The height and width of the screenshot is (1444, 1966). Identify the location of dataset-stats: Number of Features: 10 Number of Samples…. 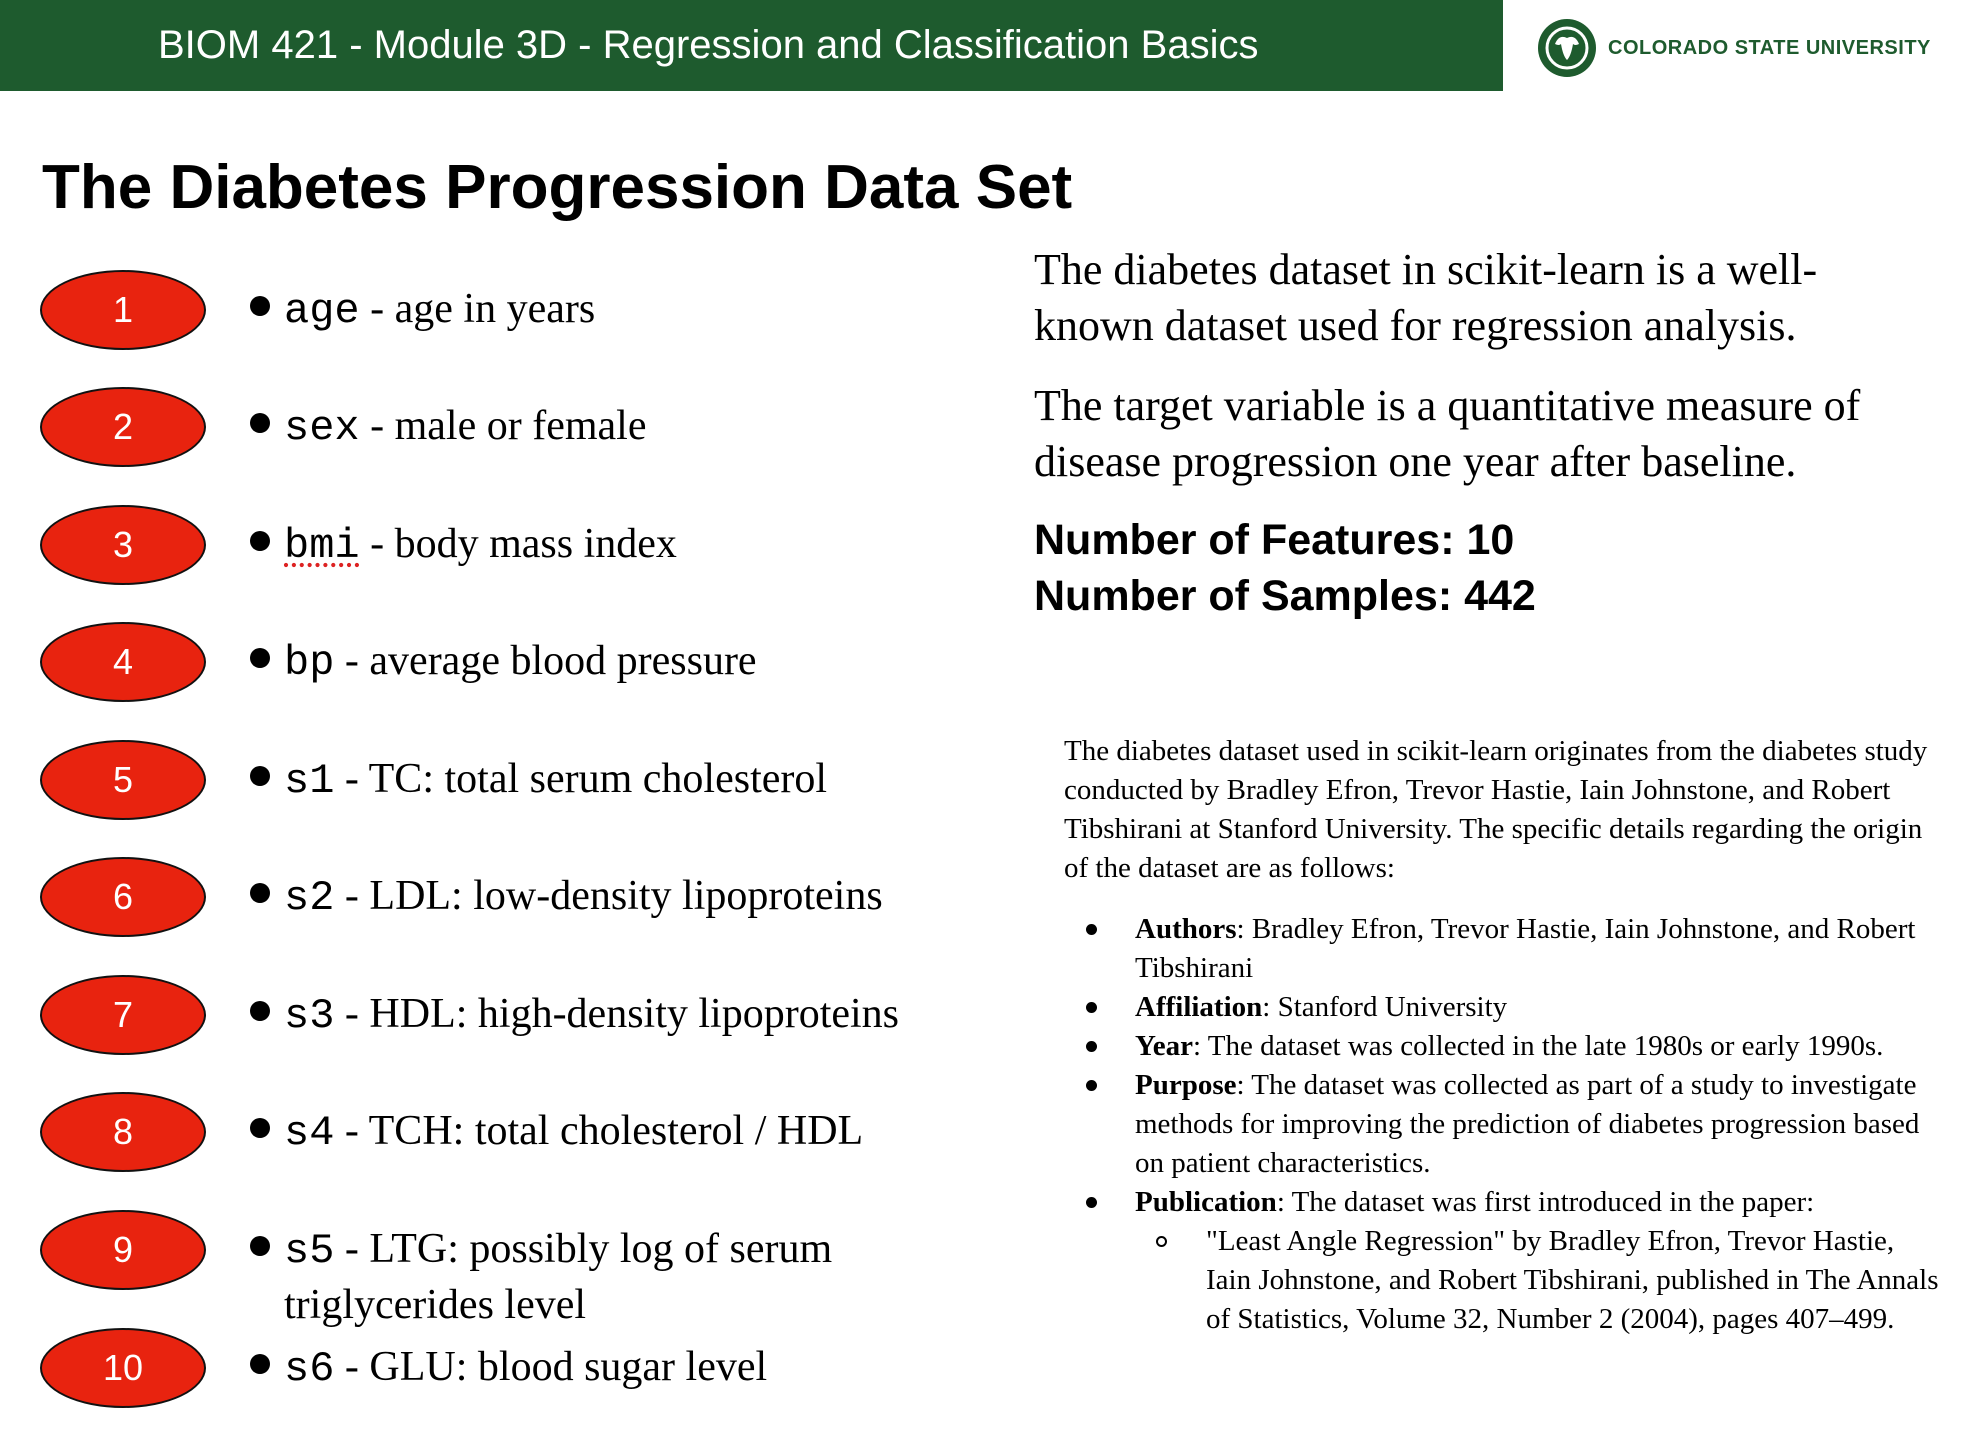
(1285, 568).